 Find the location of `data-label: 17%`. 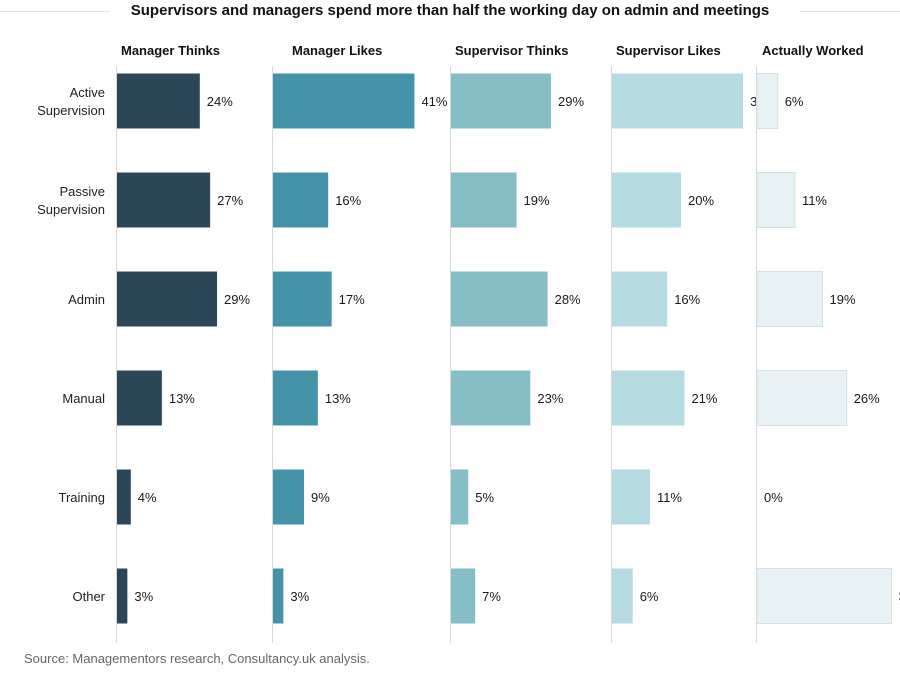

data-label: 17% is located at coordinates (352, 299).